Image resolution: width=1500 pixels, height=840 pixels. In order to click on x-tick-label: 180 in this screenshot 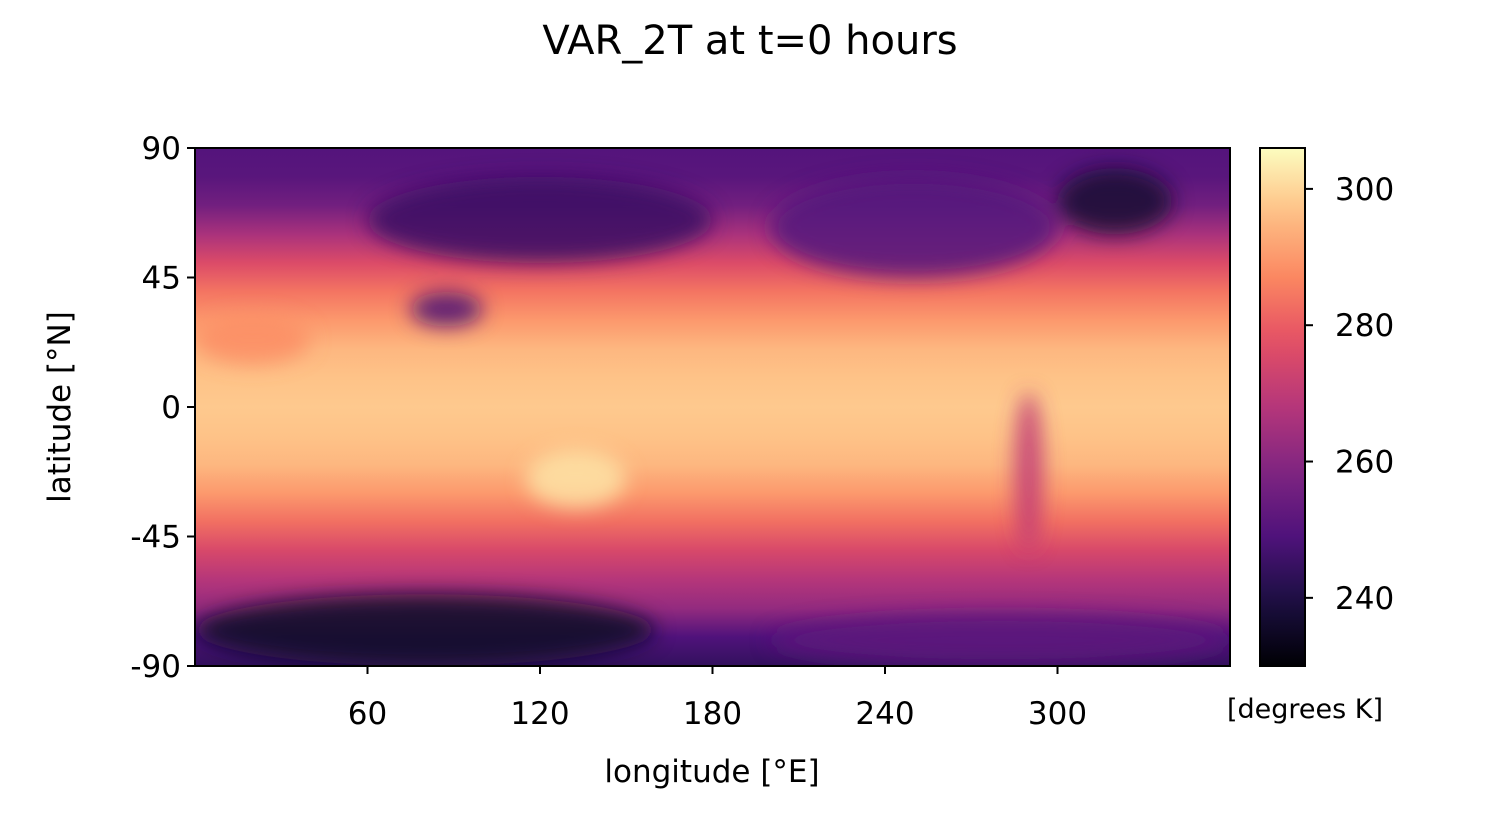, I will do `click(712, 714)`.